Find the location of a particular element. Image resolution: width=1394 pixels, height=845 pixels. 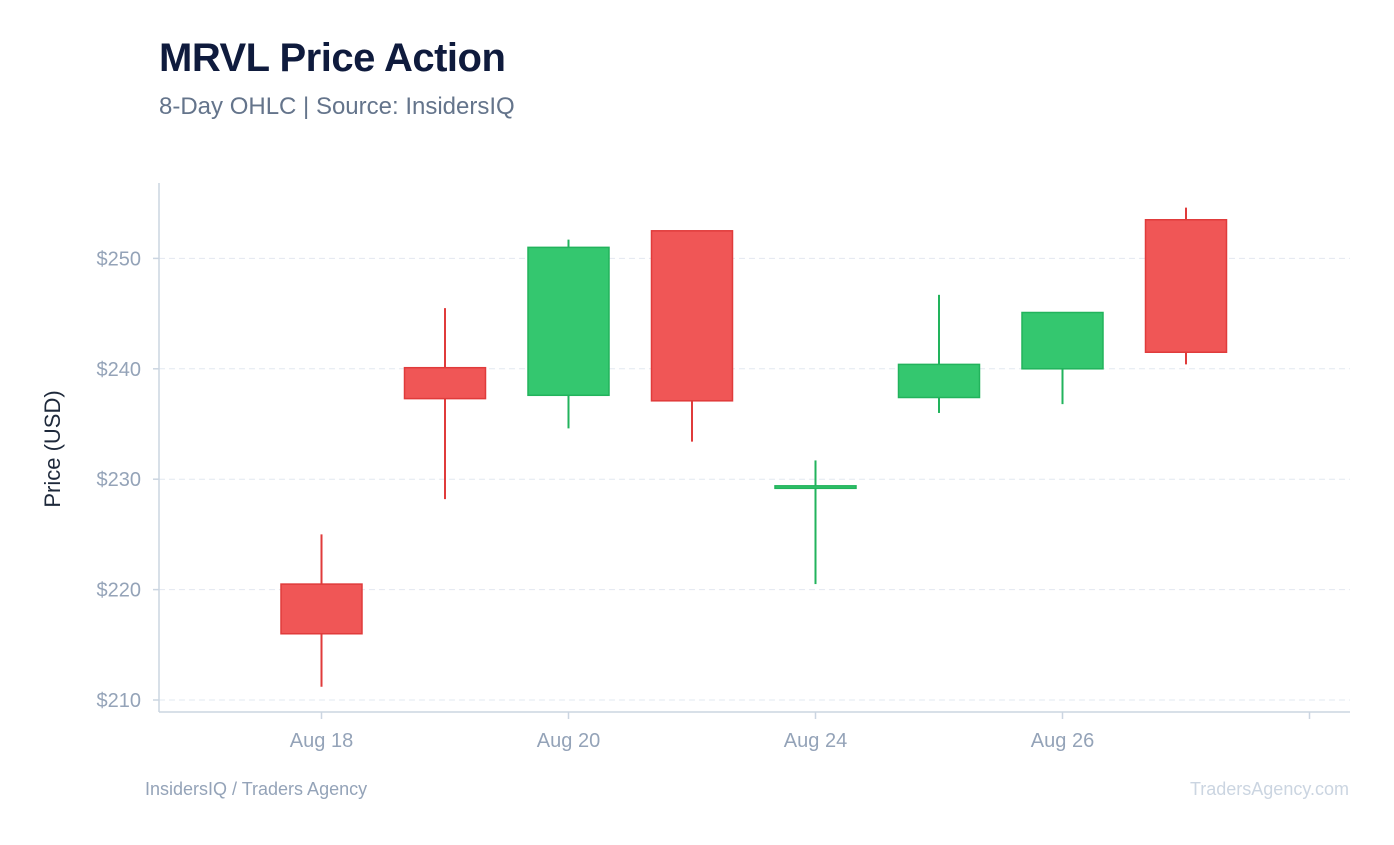

x-ticks: Aug 18 Aug 20 Aug 24 Aug 26 is located at coordinates (800, 732).